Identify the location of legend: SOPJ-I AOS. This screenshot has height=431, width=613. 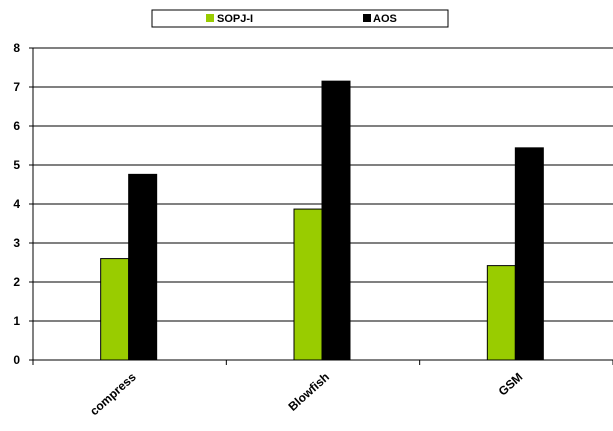
(300, 18).